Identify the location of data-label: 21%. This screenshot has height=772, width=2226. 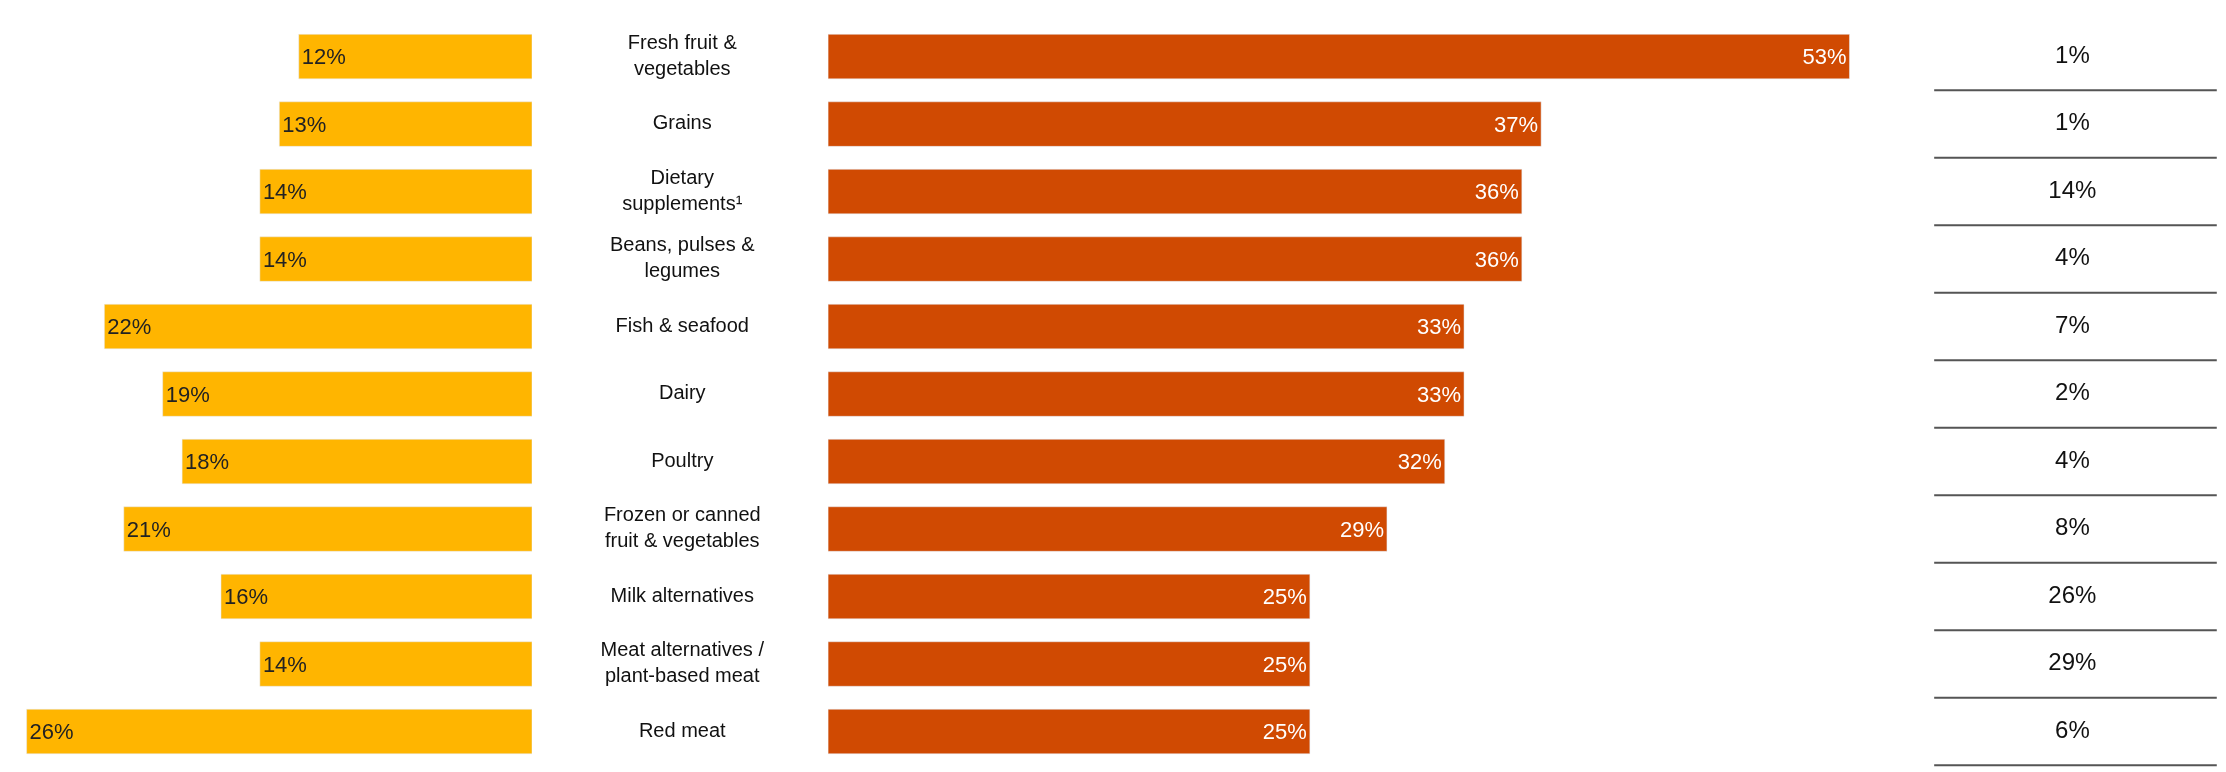
(148, 529).